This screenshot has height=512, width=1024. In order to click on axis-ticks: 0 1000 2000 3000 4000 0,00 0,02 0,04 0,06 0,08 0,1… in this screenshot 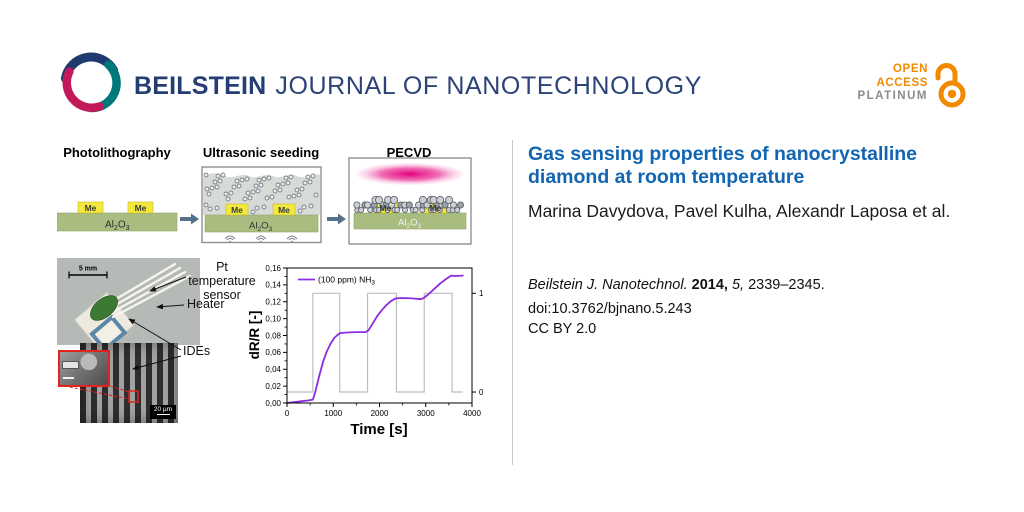, I will do `click(374, 341)`.